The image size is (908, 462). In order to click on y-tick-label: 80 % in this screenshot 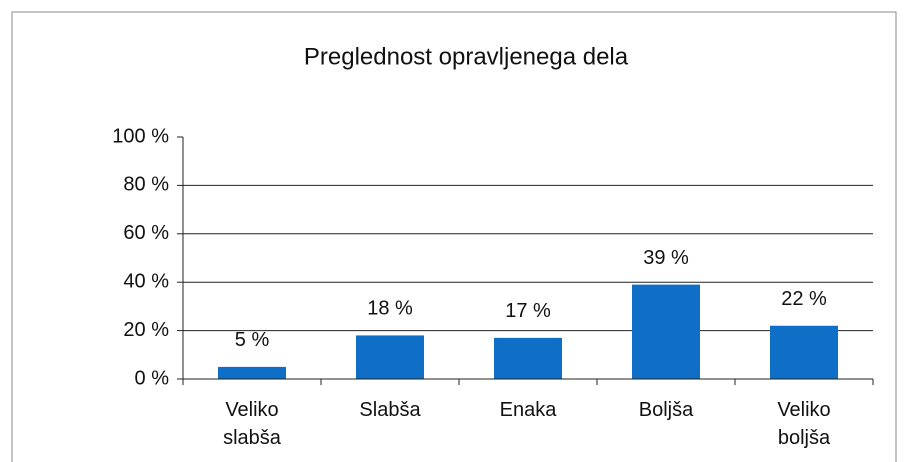, I will do `click(146, 185)`.